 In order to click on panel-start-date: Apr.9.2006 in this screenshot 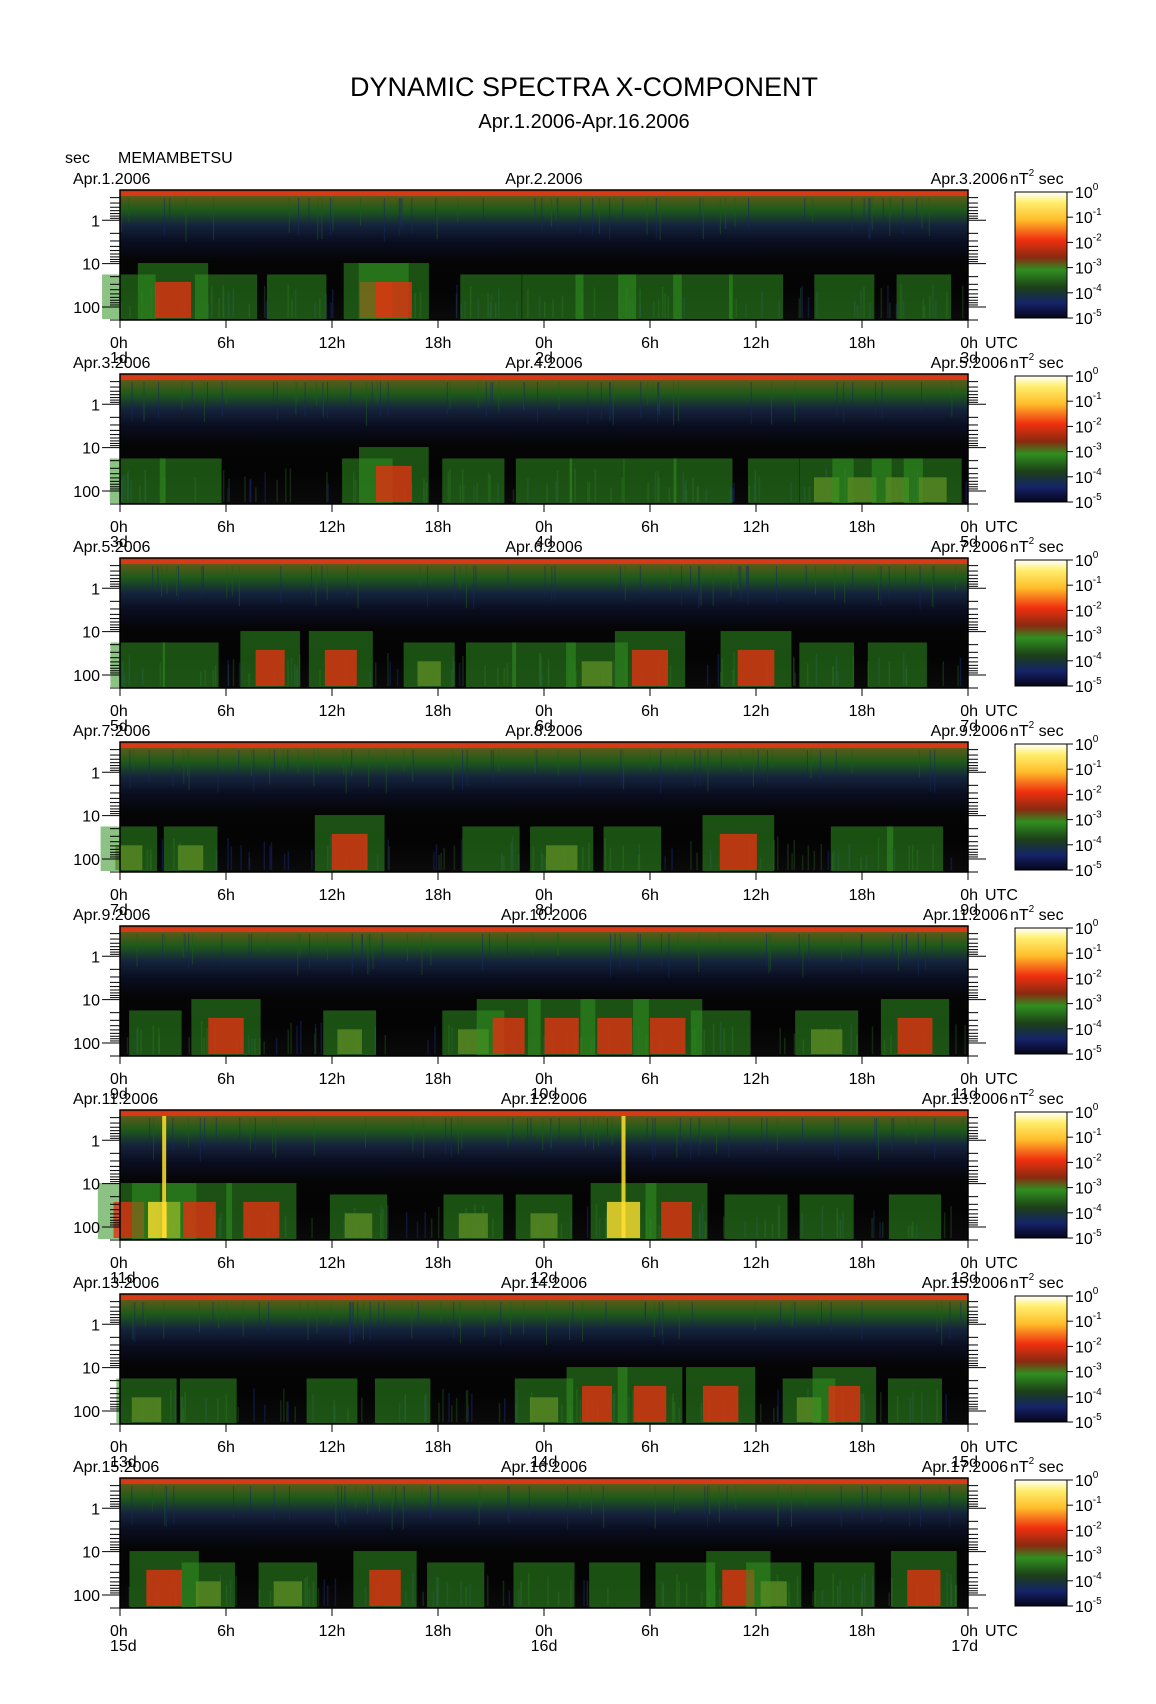, I will do `click(112, 915)`.